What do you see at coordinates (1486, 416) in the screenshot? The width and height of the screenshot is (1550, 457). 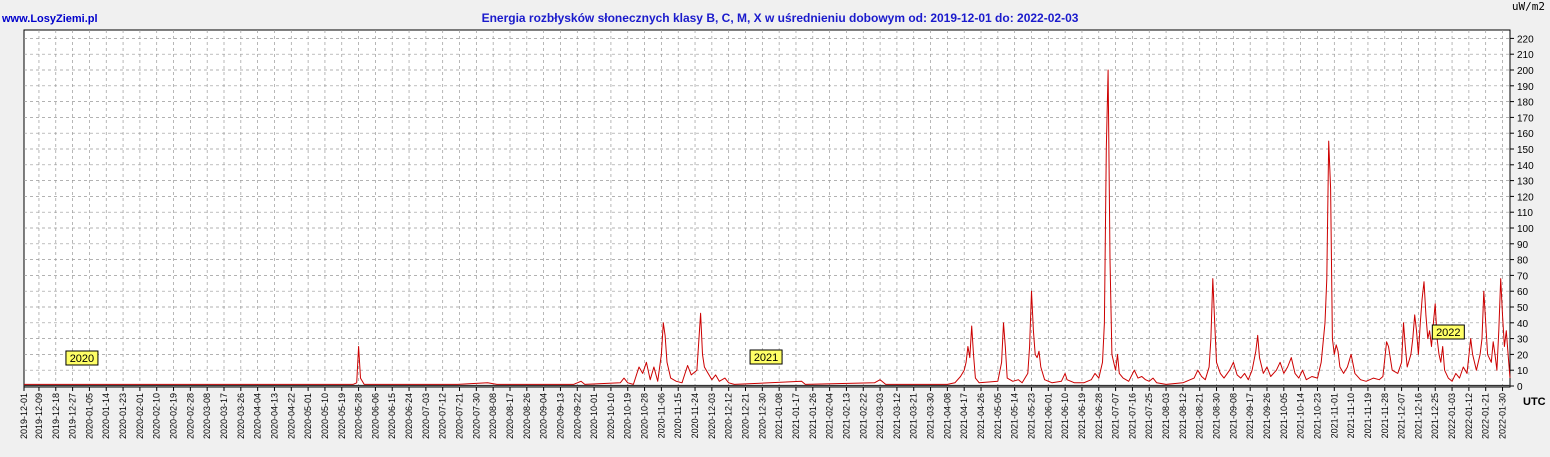 I see `x-tick-label: 2022-01-21` at bounding box center [1486, 416].